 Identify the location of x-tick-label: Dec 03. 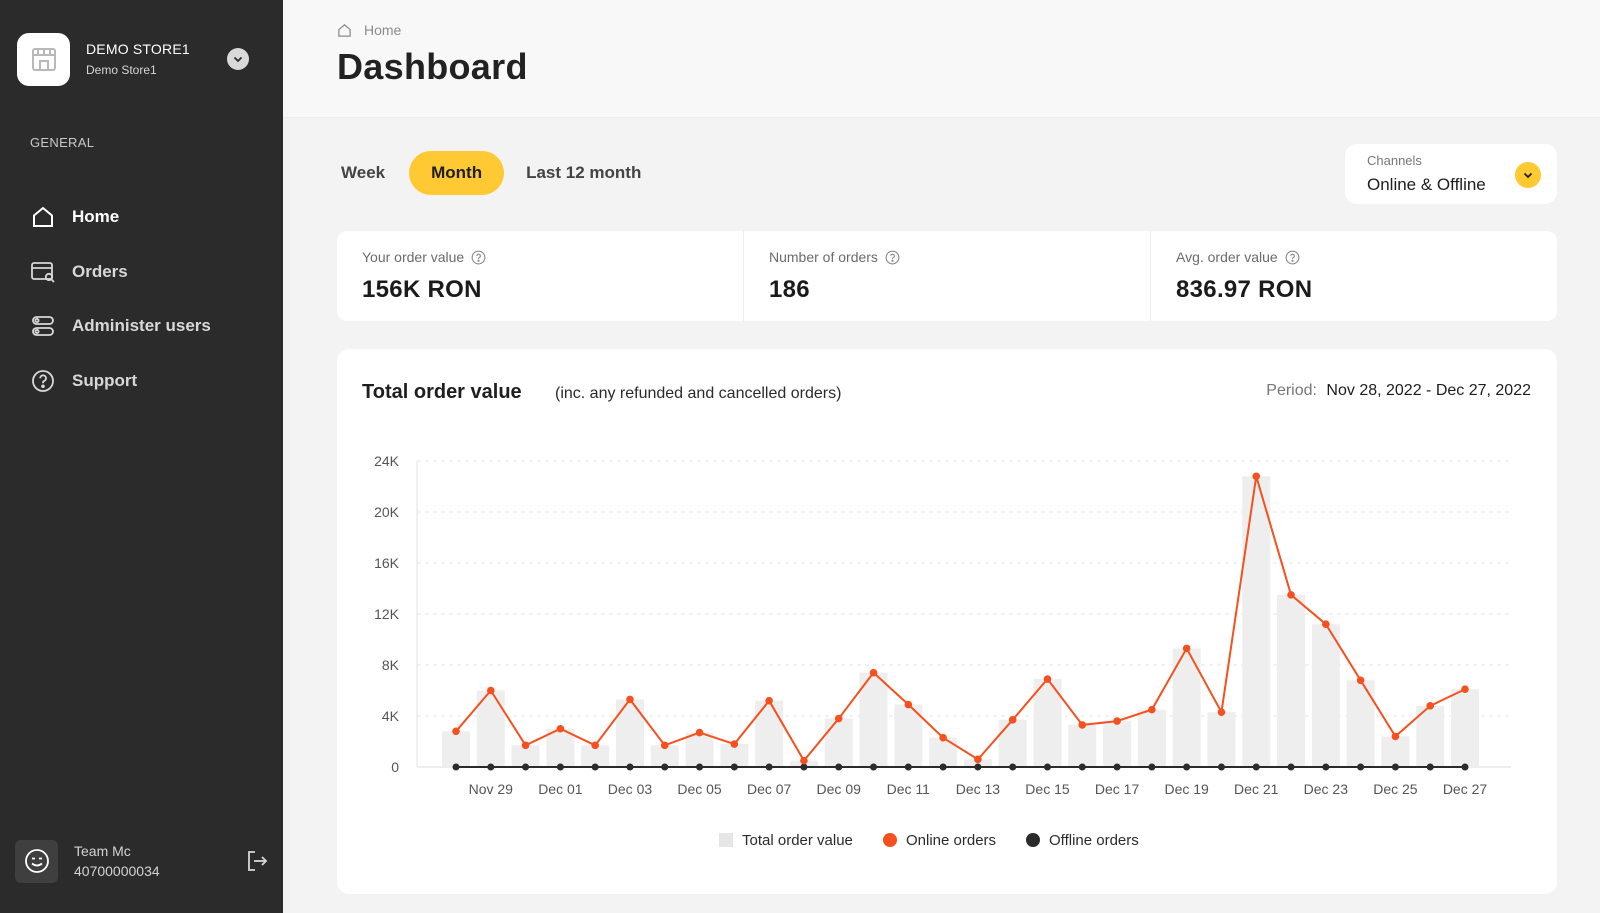
(630, 789).